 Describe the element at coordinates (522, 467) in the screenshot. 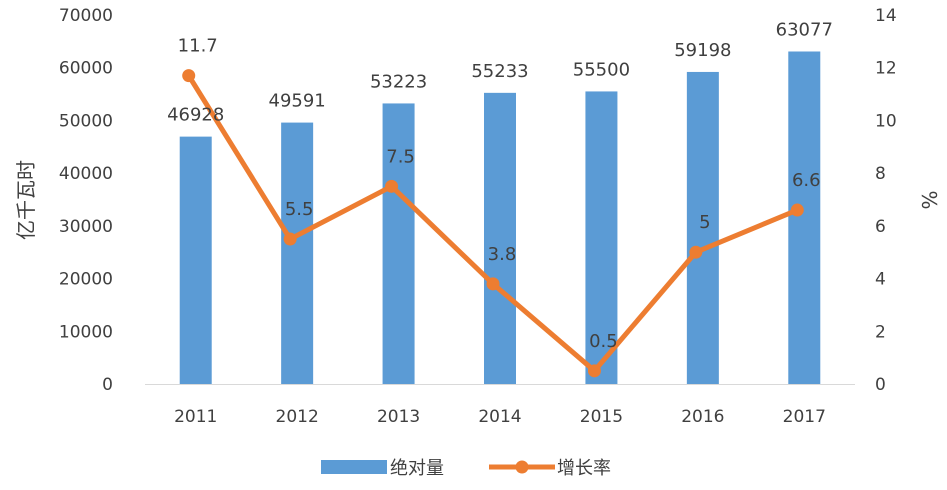

I see `legend-swatch-marker` at that location.